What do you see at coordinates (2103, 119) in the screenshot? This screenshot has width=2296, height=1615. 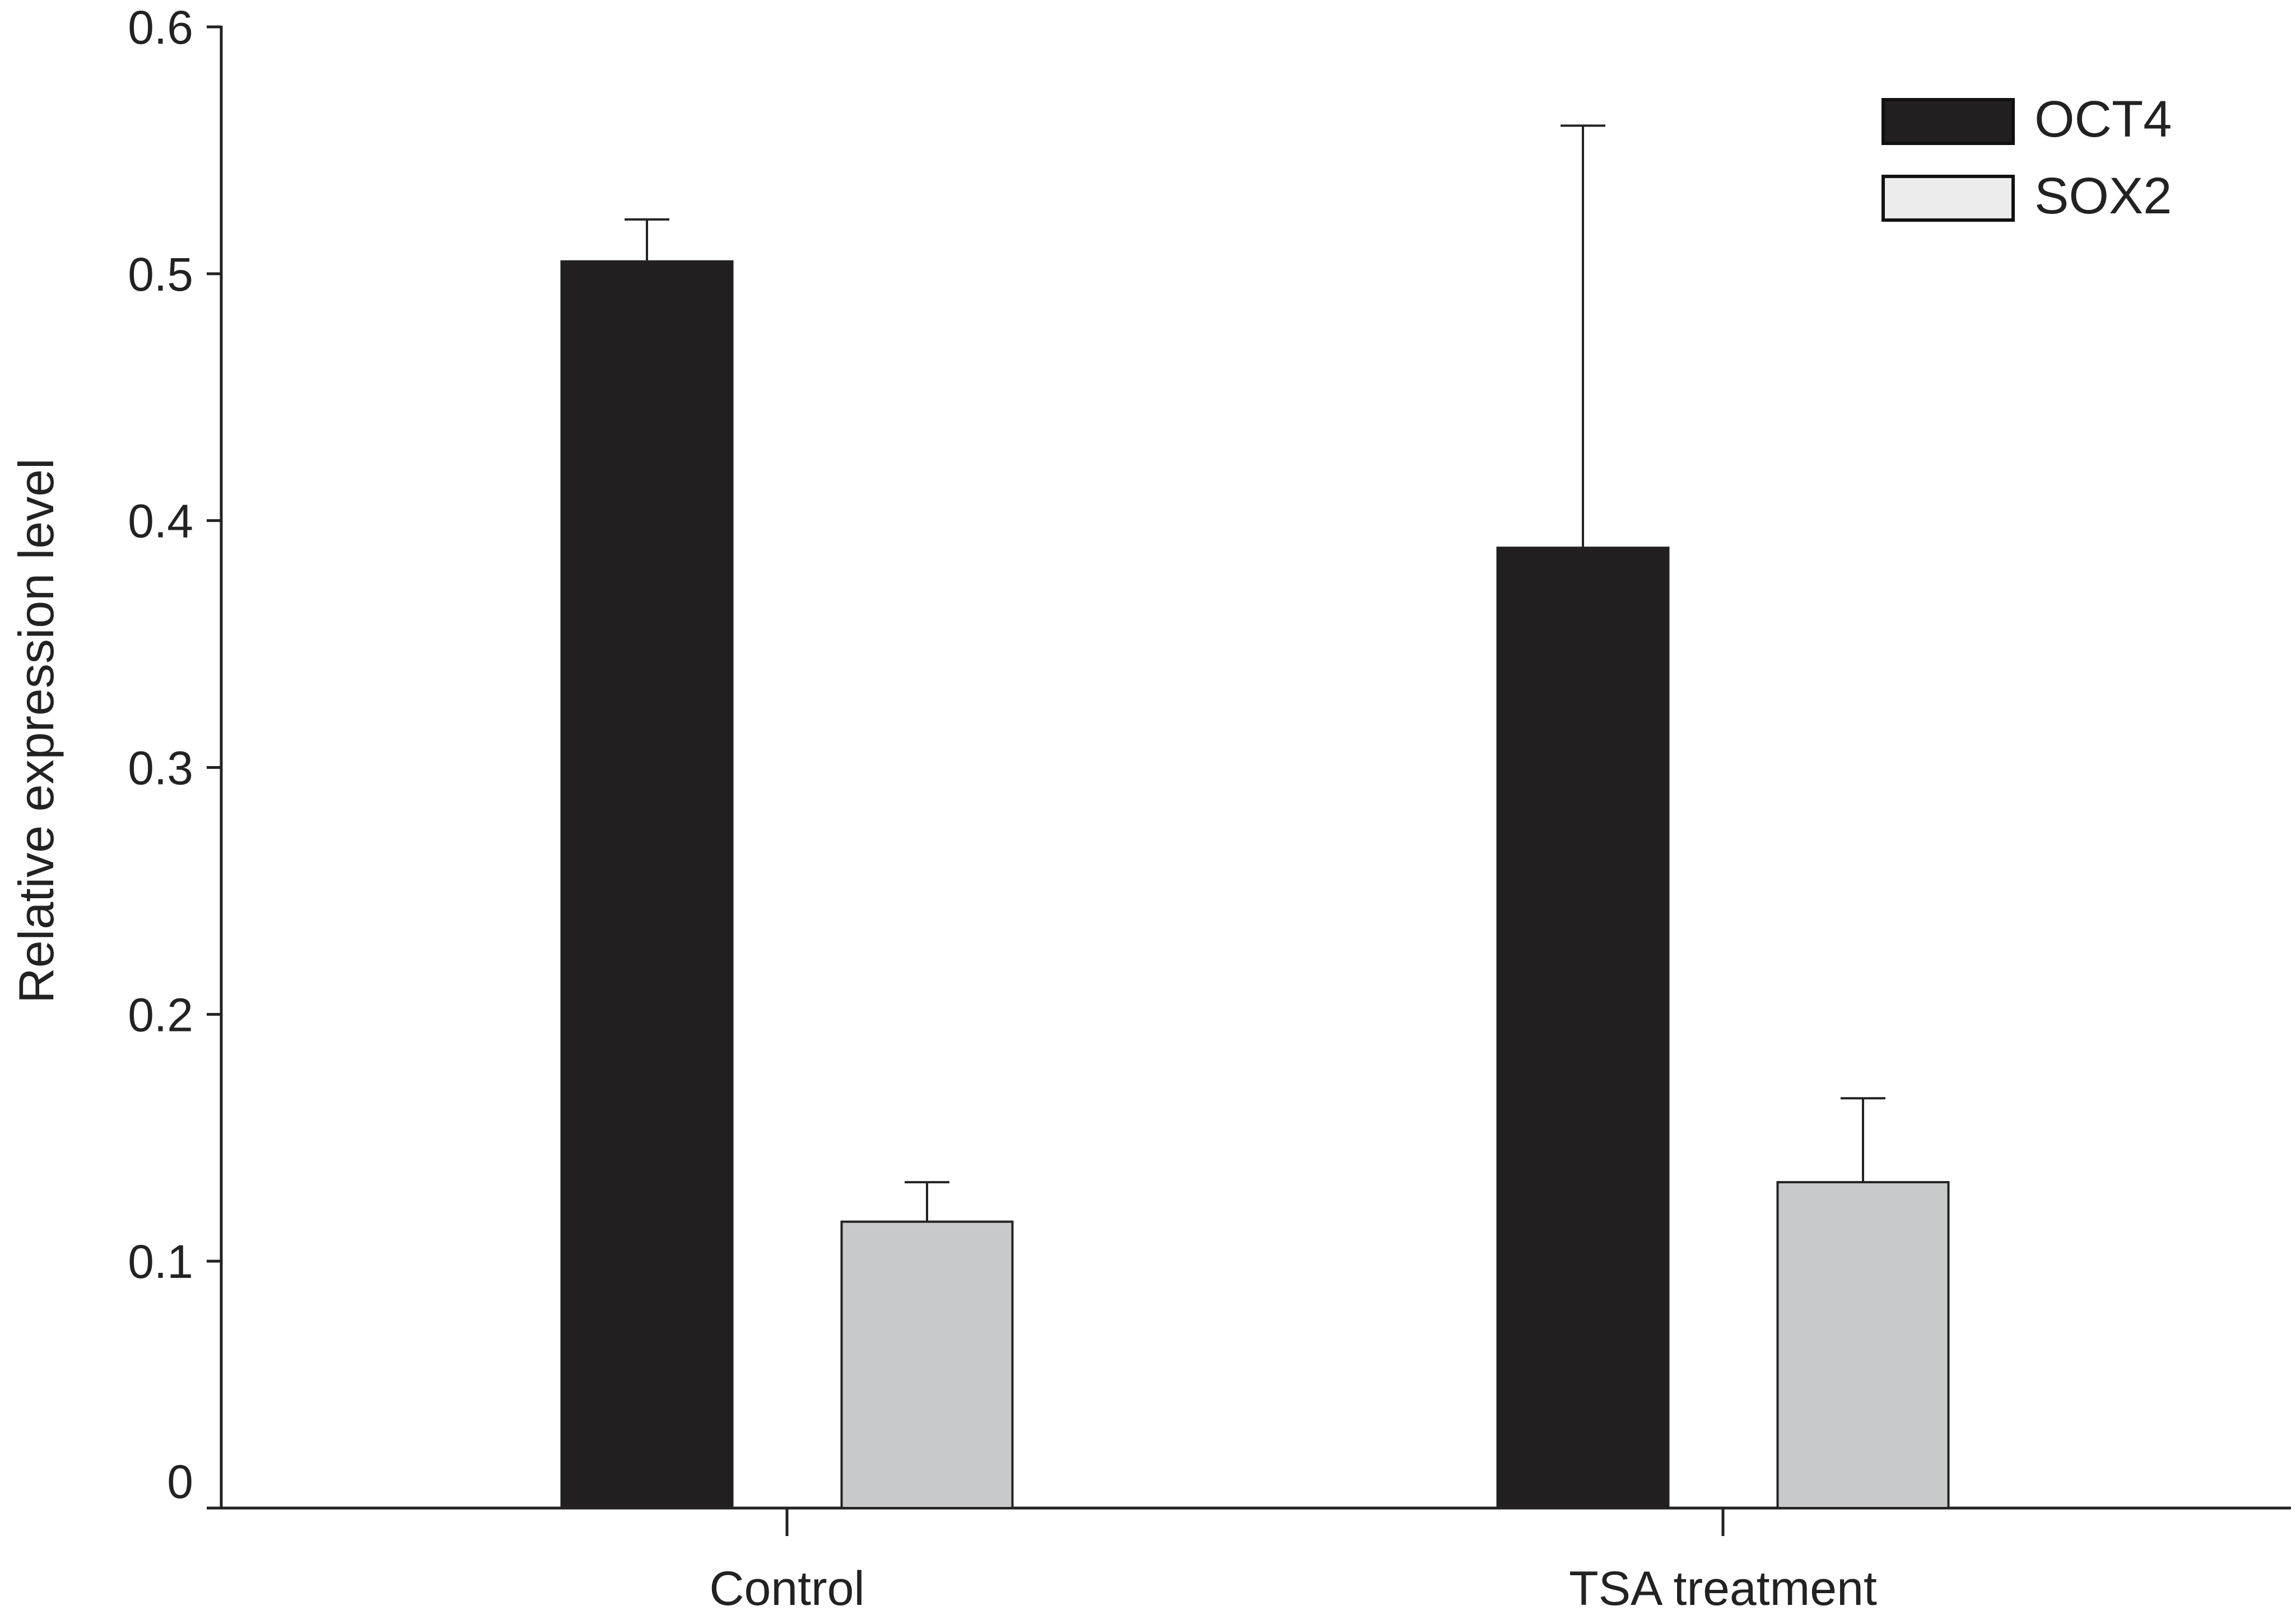 I see `legend-label: OCT4` at bounding box center [2103, 119].